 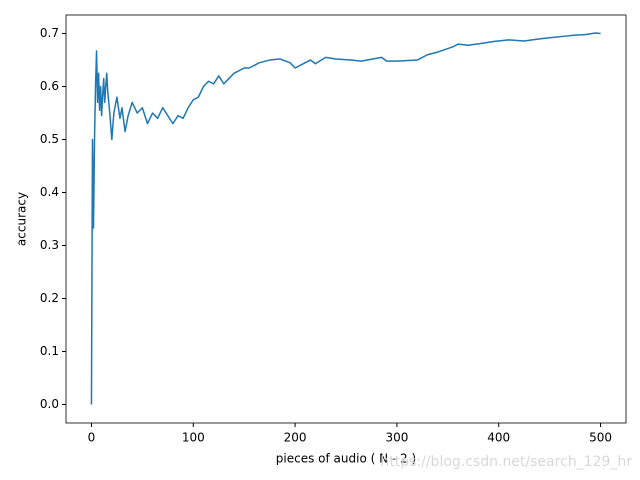 I want to click on x-tick-label: 400, so click(x=498, y=438).